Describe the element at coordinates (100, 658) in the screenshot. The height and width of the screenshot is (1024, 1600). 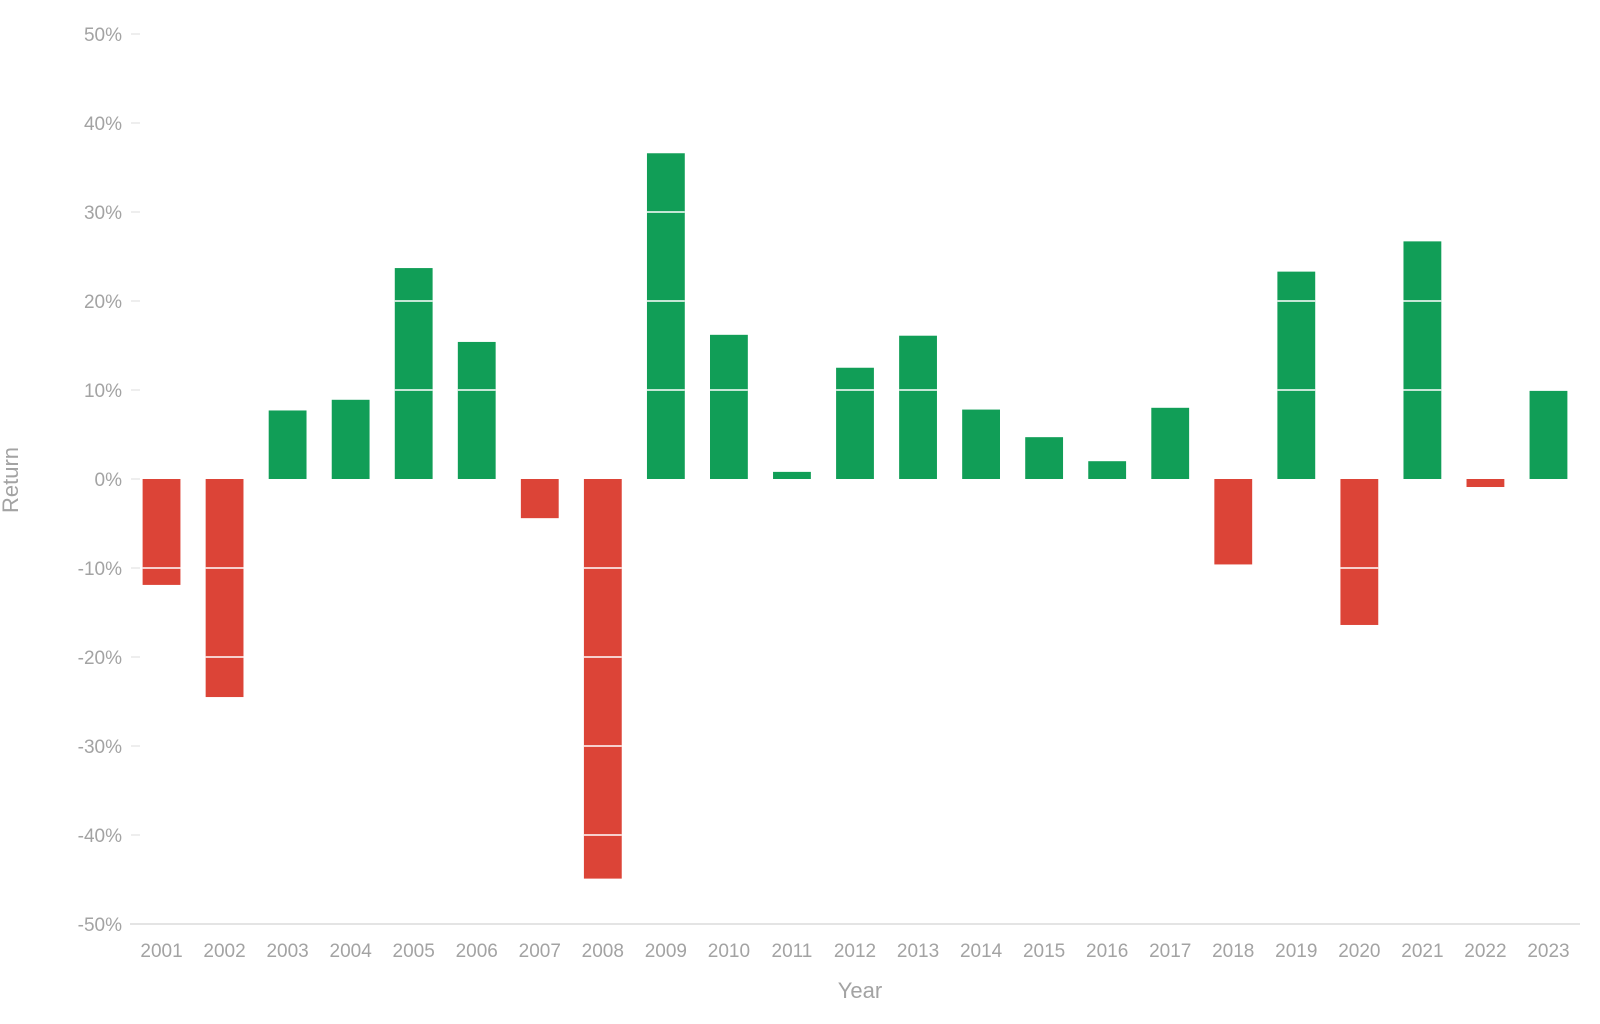
I see `y-tick-label: -20%` at that location.